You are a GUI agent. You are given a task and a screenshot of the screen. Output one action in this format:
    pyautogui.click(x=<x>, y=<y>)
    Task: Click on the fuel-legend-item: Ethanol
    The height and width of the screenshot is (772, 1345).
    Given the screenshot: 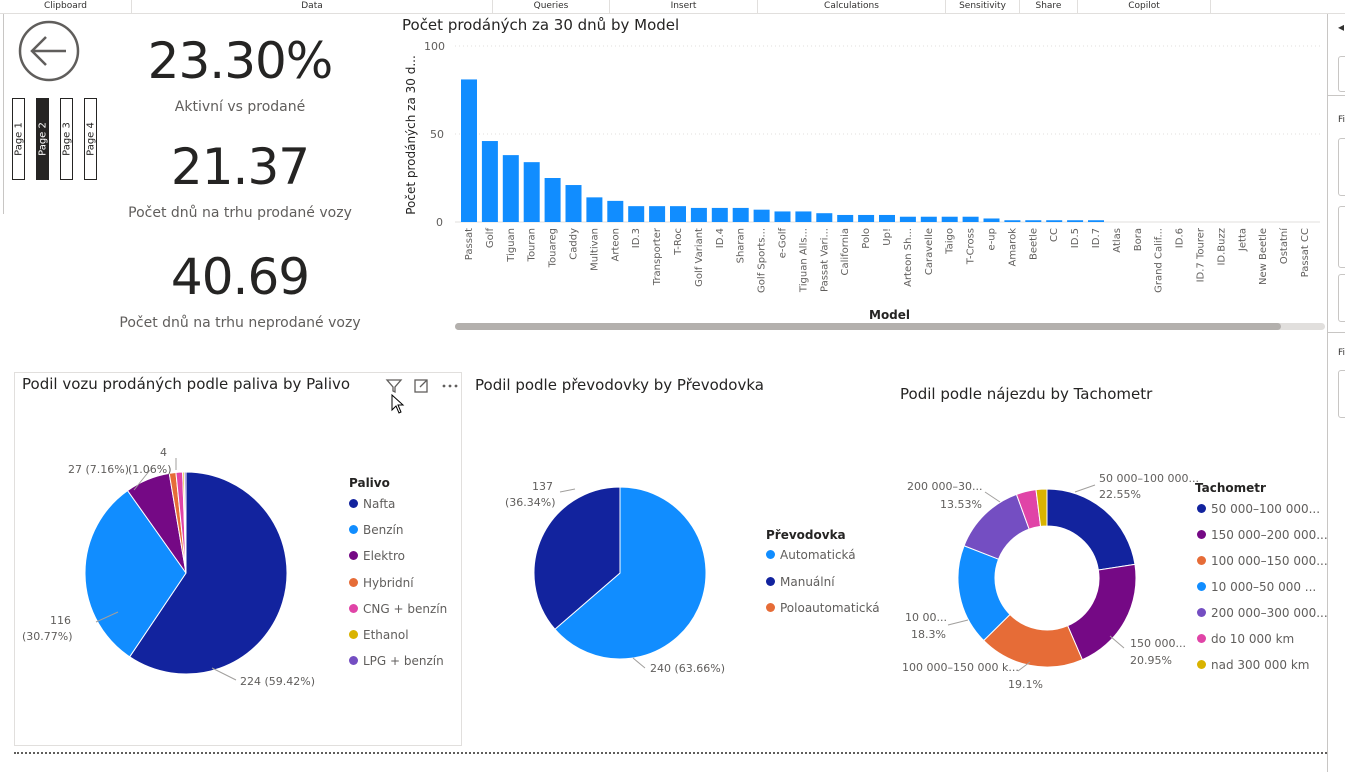 What is the action you would take?
    pyautogui.click(x=379, y=635)
    